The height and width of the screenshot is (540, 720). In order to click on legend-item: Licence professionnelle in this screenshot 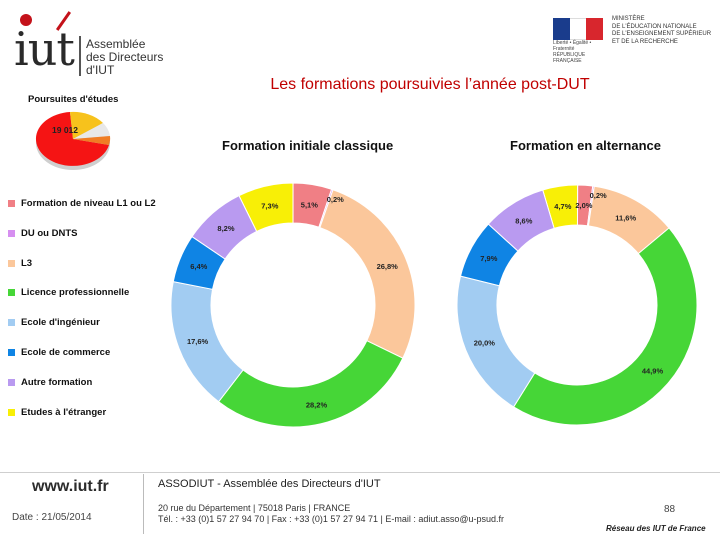, I will do `click(88, 292)`.